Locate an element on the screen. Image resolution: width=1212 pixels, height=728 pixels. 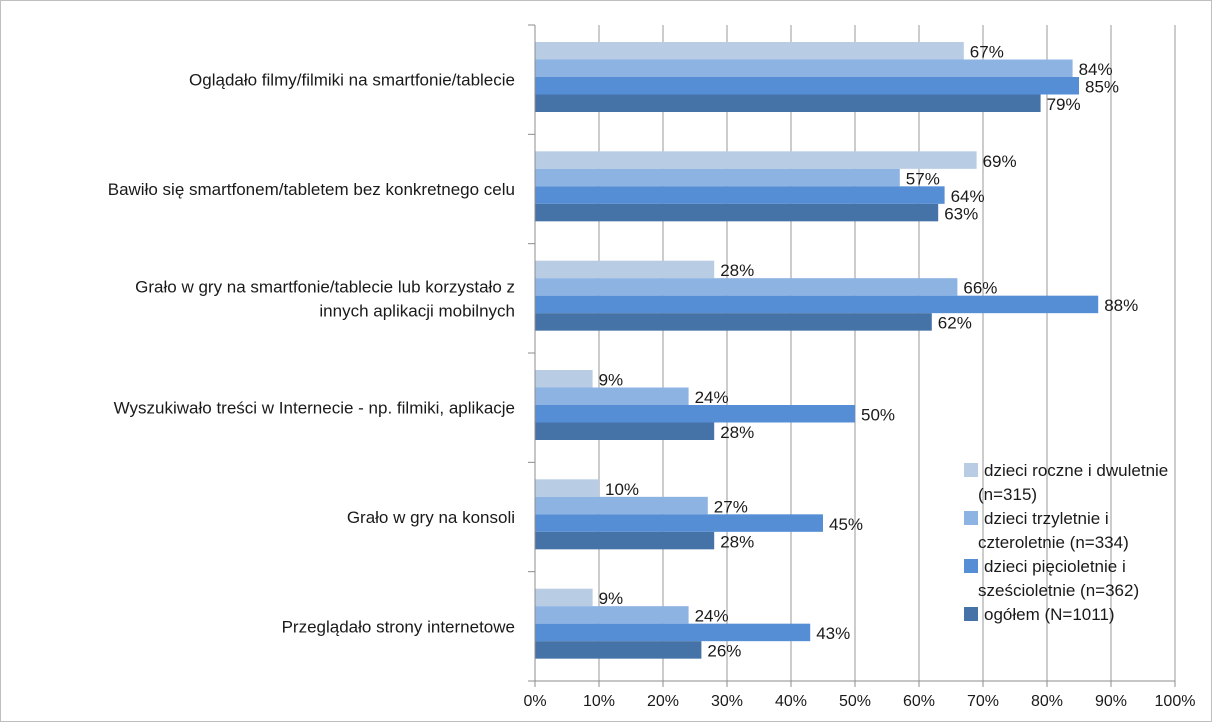
data-label: 84% is located at coordinates (1096, 69).